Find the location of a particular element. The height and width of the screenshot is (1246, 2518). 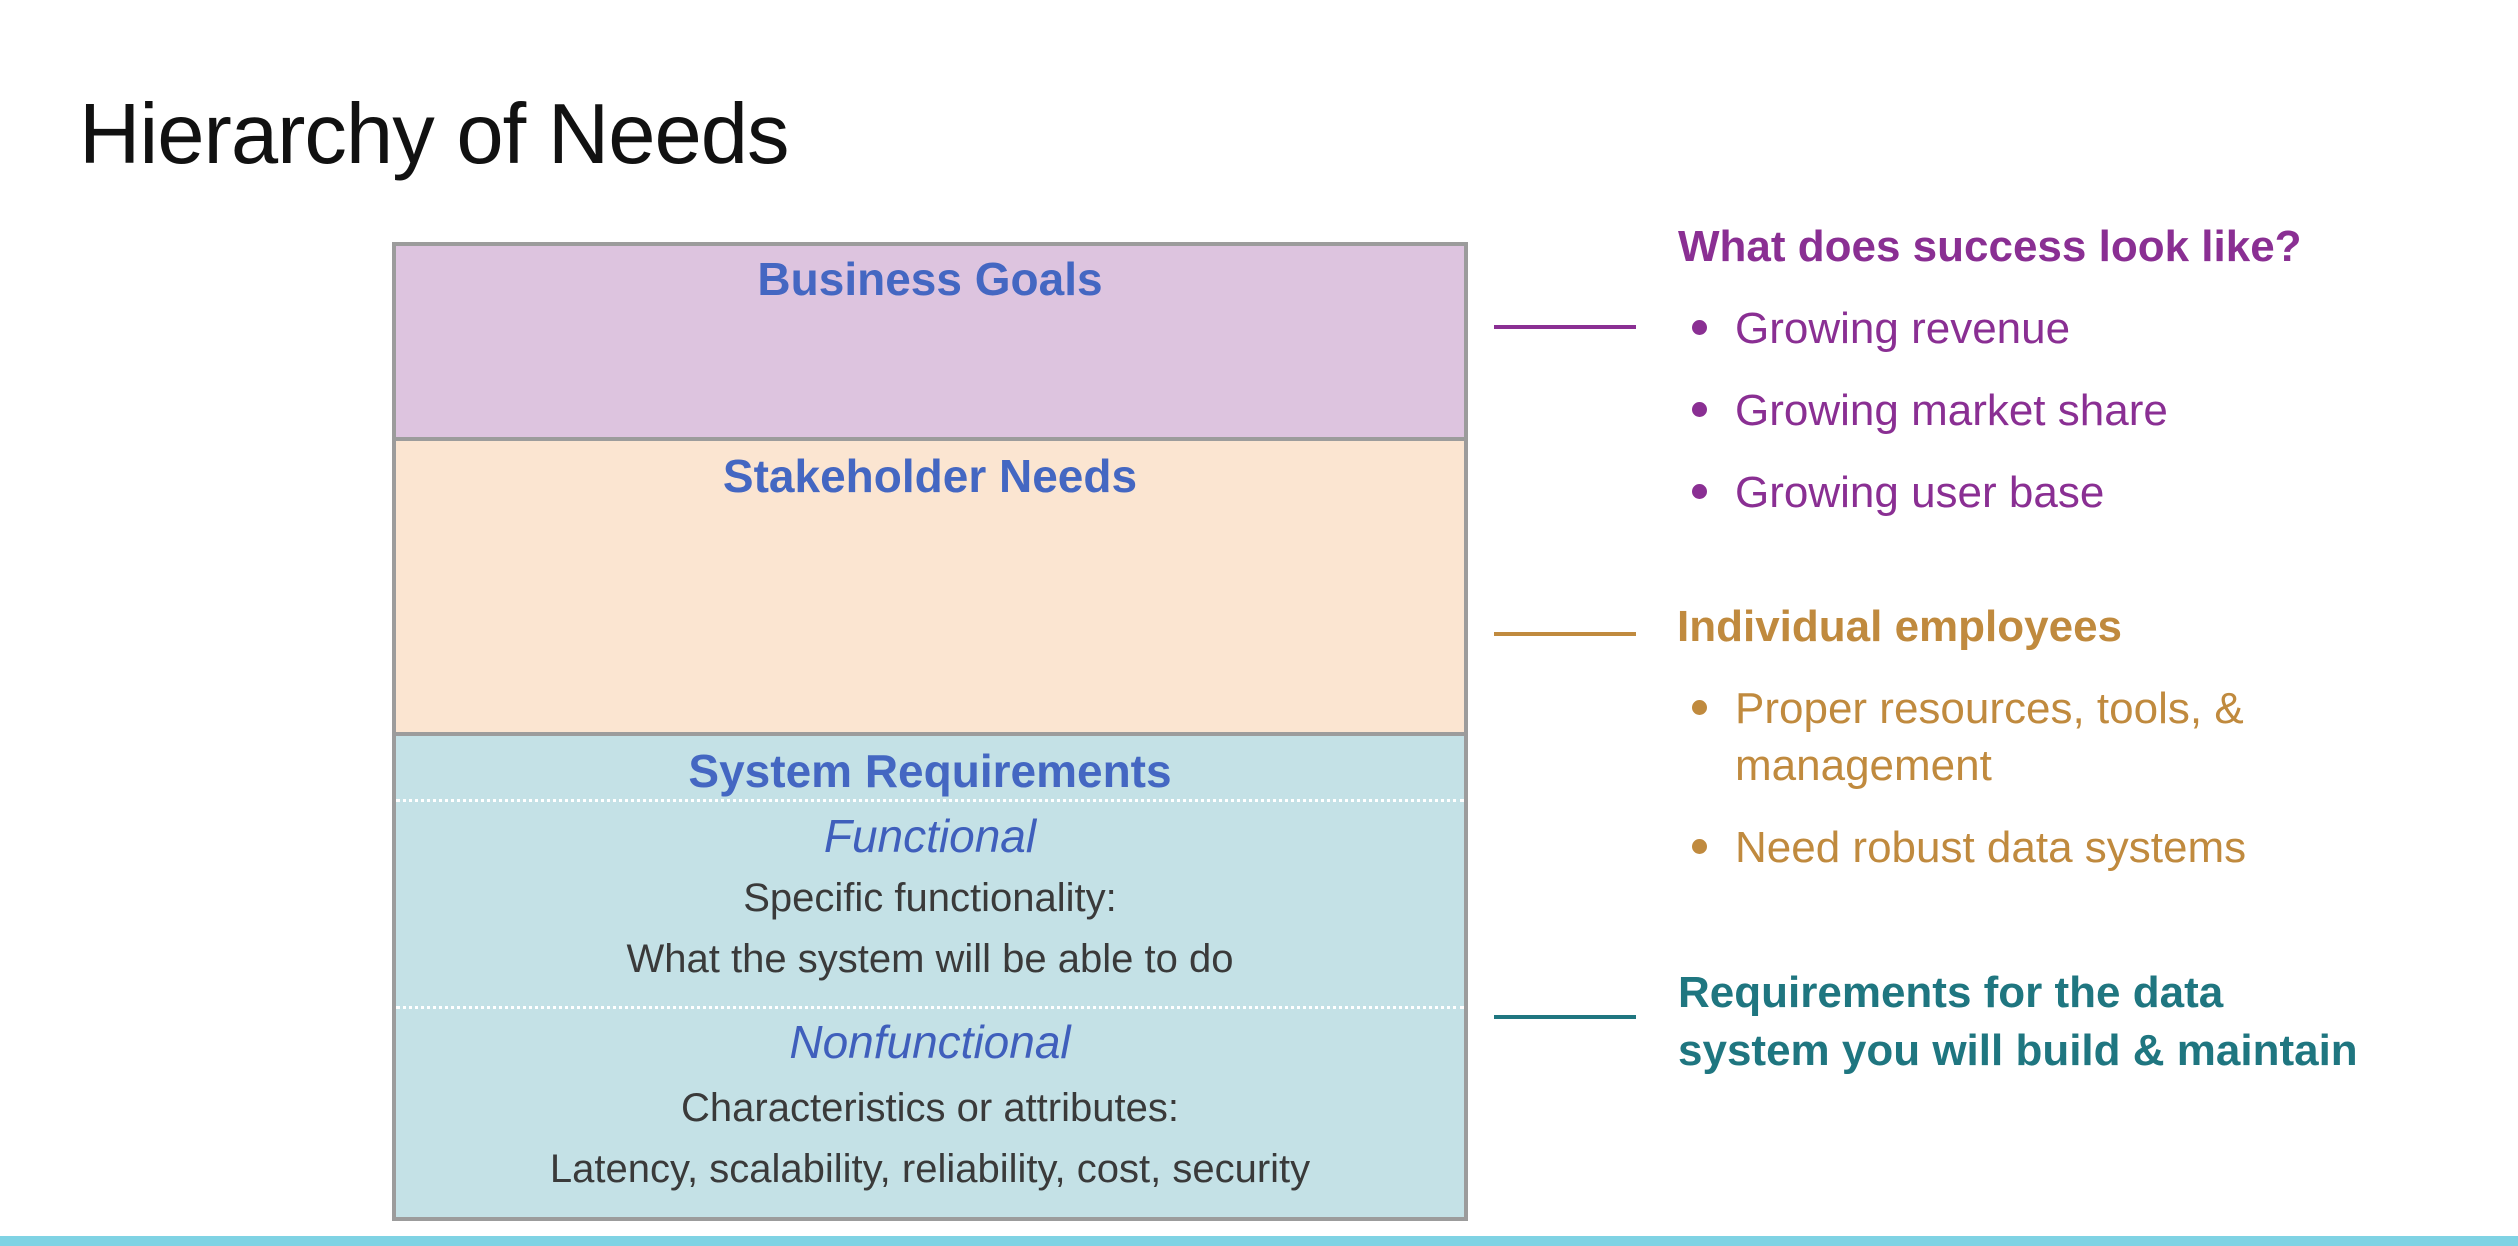

nonfunctional-divider is located at coordinates (930, 1007).